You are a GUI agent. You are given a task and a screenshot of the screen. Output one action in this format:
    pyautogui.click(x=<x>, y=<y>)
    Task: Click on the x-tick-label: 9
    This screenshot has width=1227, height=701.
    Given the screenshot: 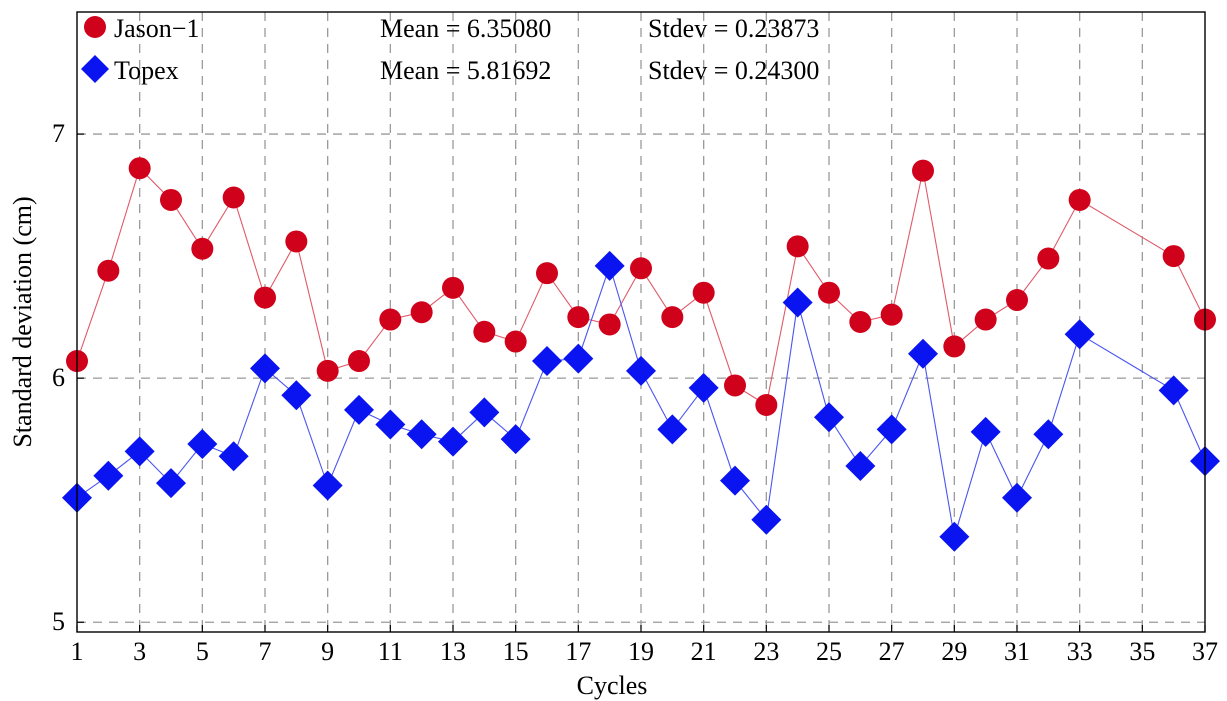 What is the action you would take?
    pyautogui.click(x=327, y=651)
    